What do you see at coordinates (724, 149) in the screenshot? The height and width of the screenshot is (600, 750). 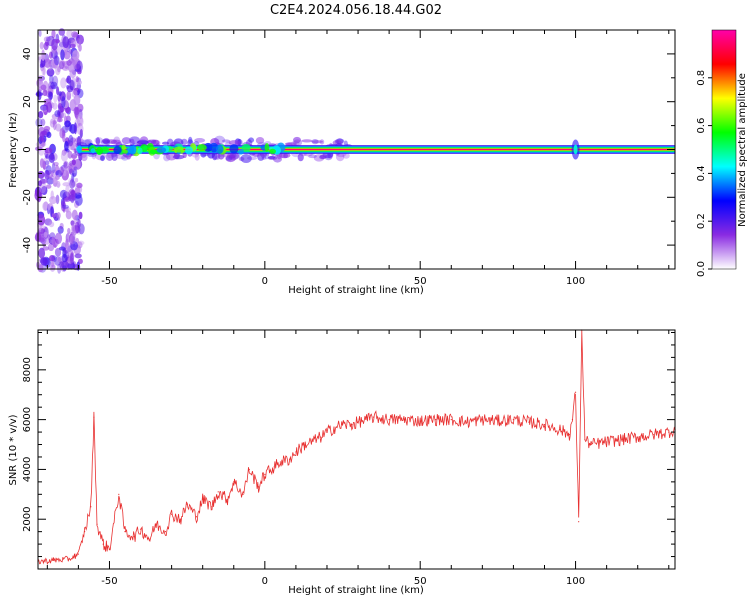 I see `colorbar-frame` at bounding box center [724, 149].